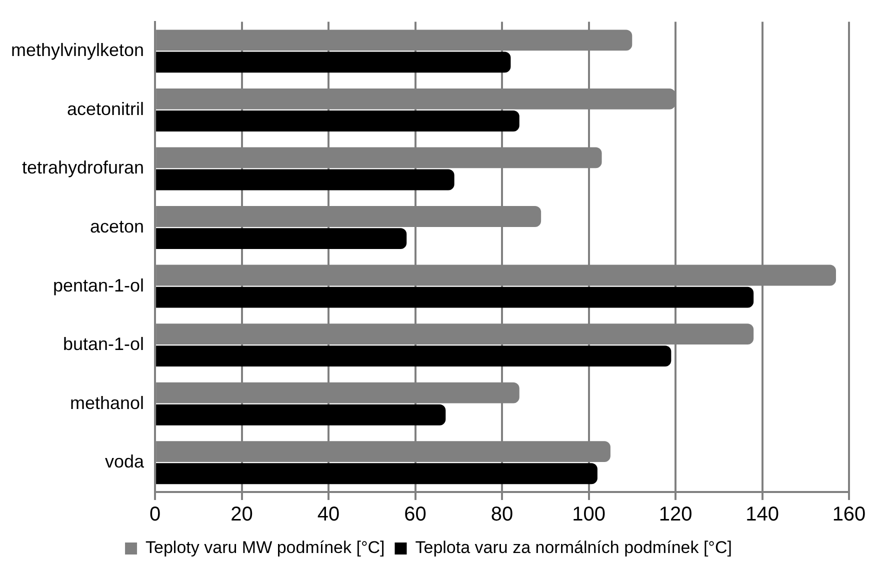  I want to click on x-tick-label: 60, so click(415, 515).